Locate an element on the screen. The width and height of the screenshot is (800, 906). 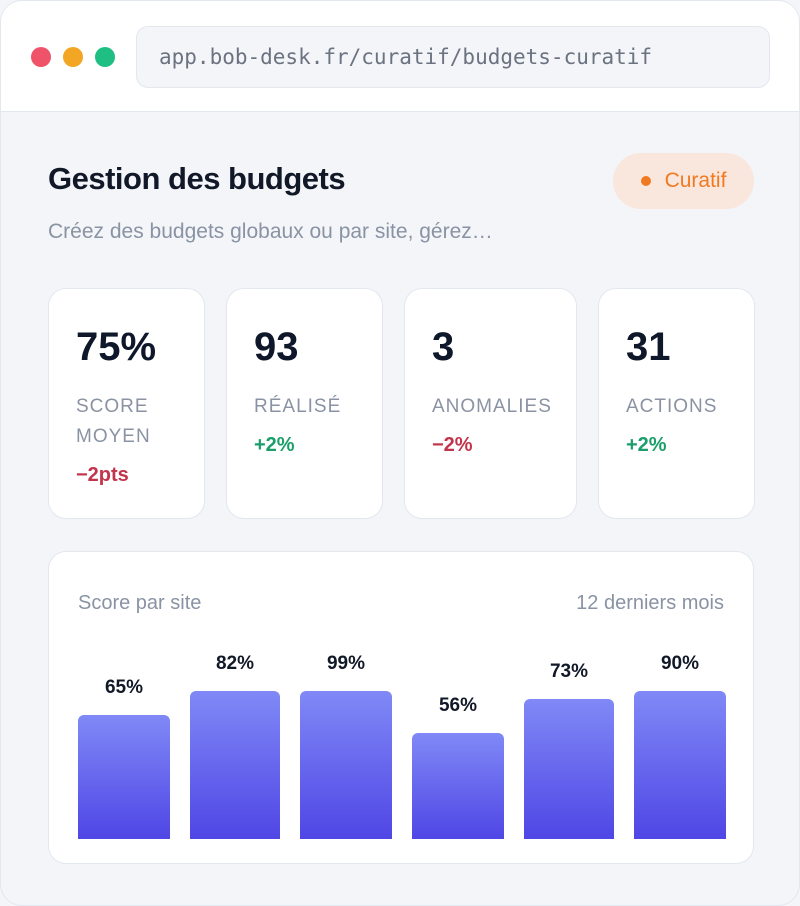
stat-change: −2pts is located at coordinates (102, 475).